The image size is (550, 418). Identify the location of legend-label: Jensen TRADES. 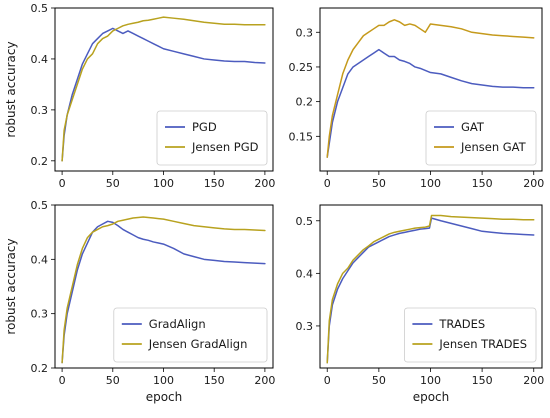
(482, 344).